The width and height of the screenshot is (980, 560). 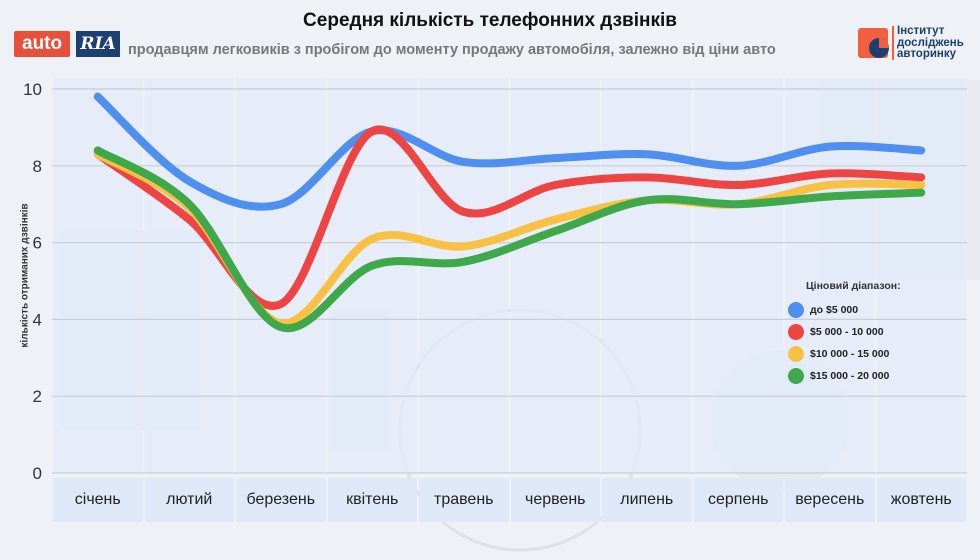 What do you see at coordinates (37, 319) in the screenshot?
I see `y-tick-label: 4` at bounding box center [37, 319].